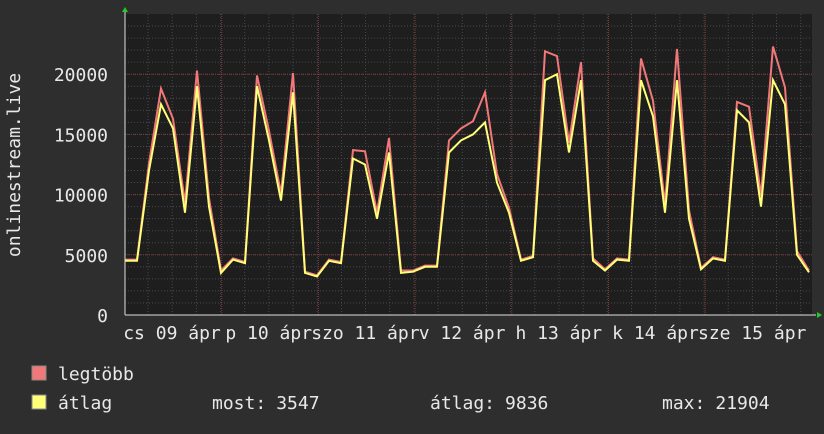  What do you see at coordinates (85, 403) in the screenshot?
I see `legend-label: átlag` at bounding box center [85, 403].